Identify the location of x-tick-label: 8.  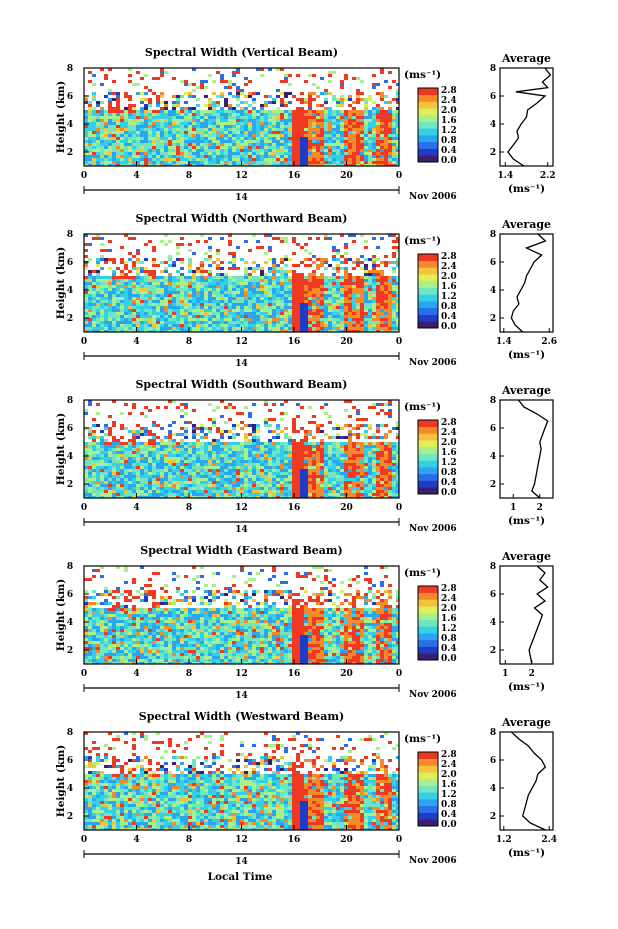
(189, 342).